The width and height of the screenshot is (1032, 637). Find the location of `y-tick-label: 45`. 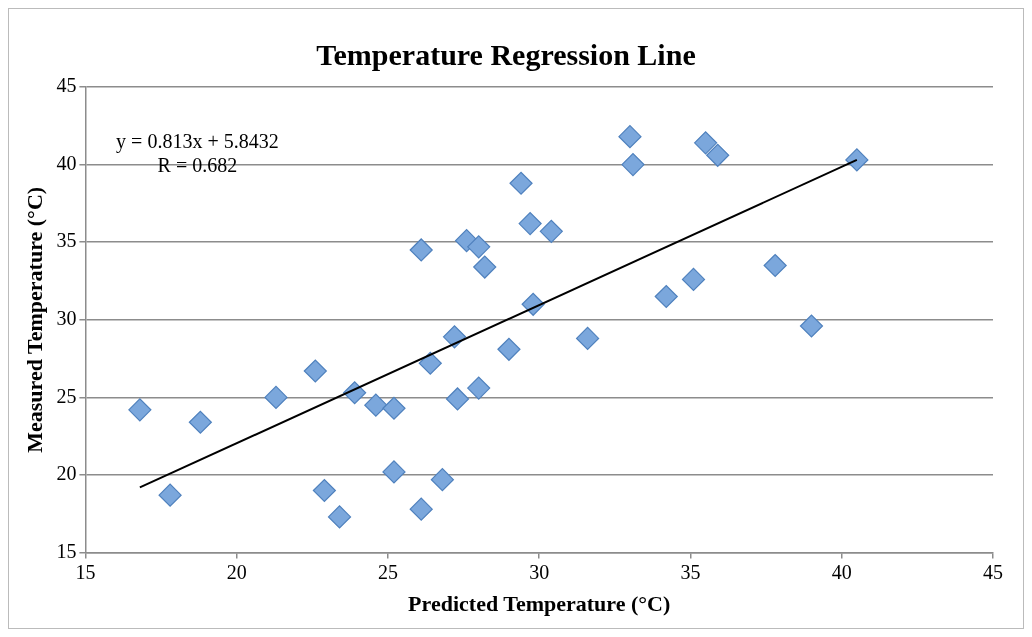

y-tick-label: 45 is located at coordinates (66, 85).